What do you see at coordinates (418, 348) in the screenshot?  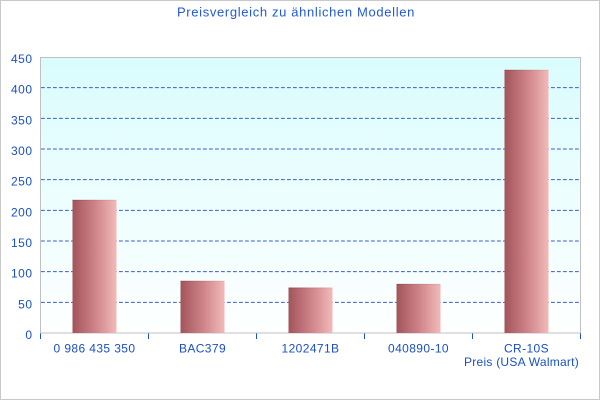 I see `svg-text: 040890-10` at bounding box center [418, 348].